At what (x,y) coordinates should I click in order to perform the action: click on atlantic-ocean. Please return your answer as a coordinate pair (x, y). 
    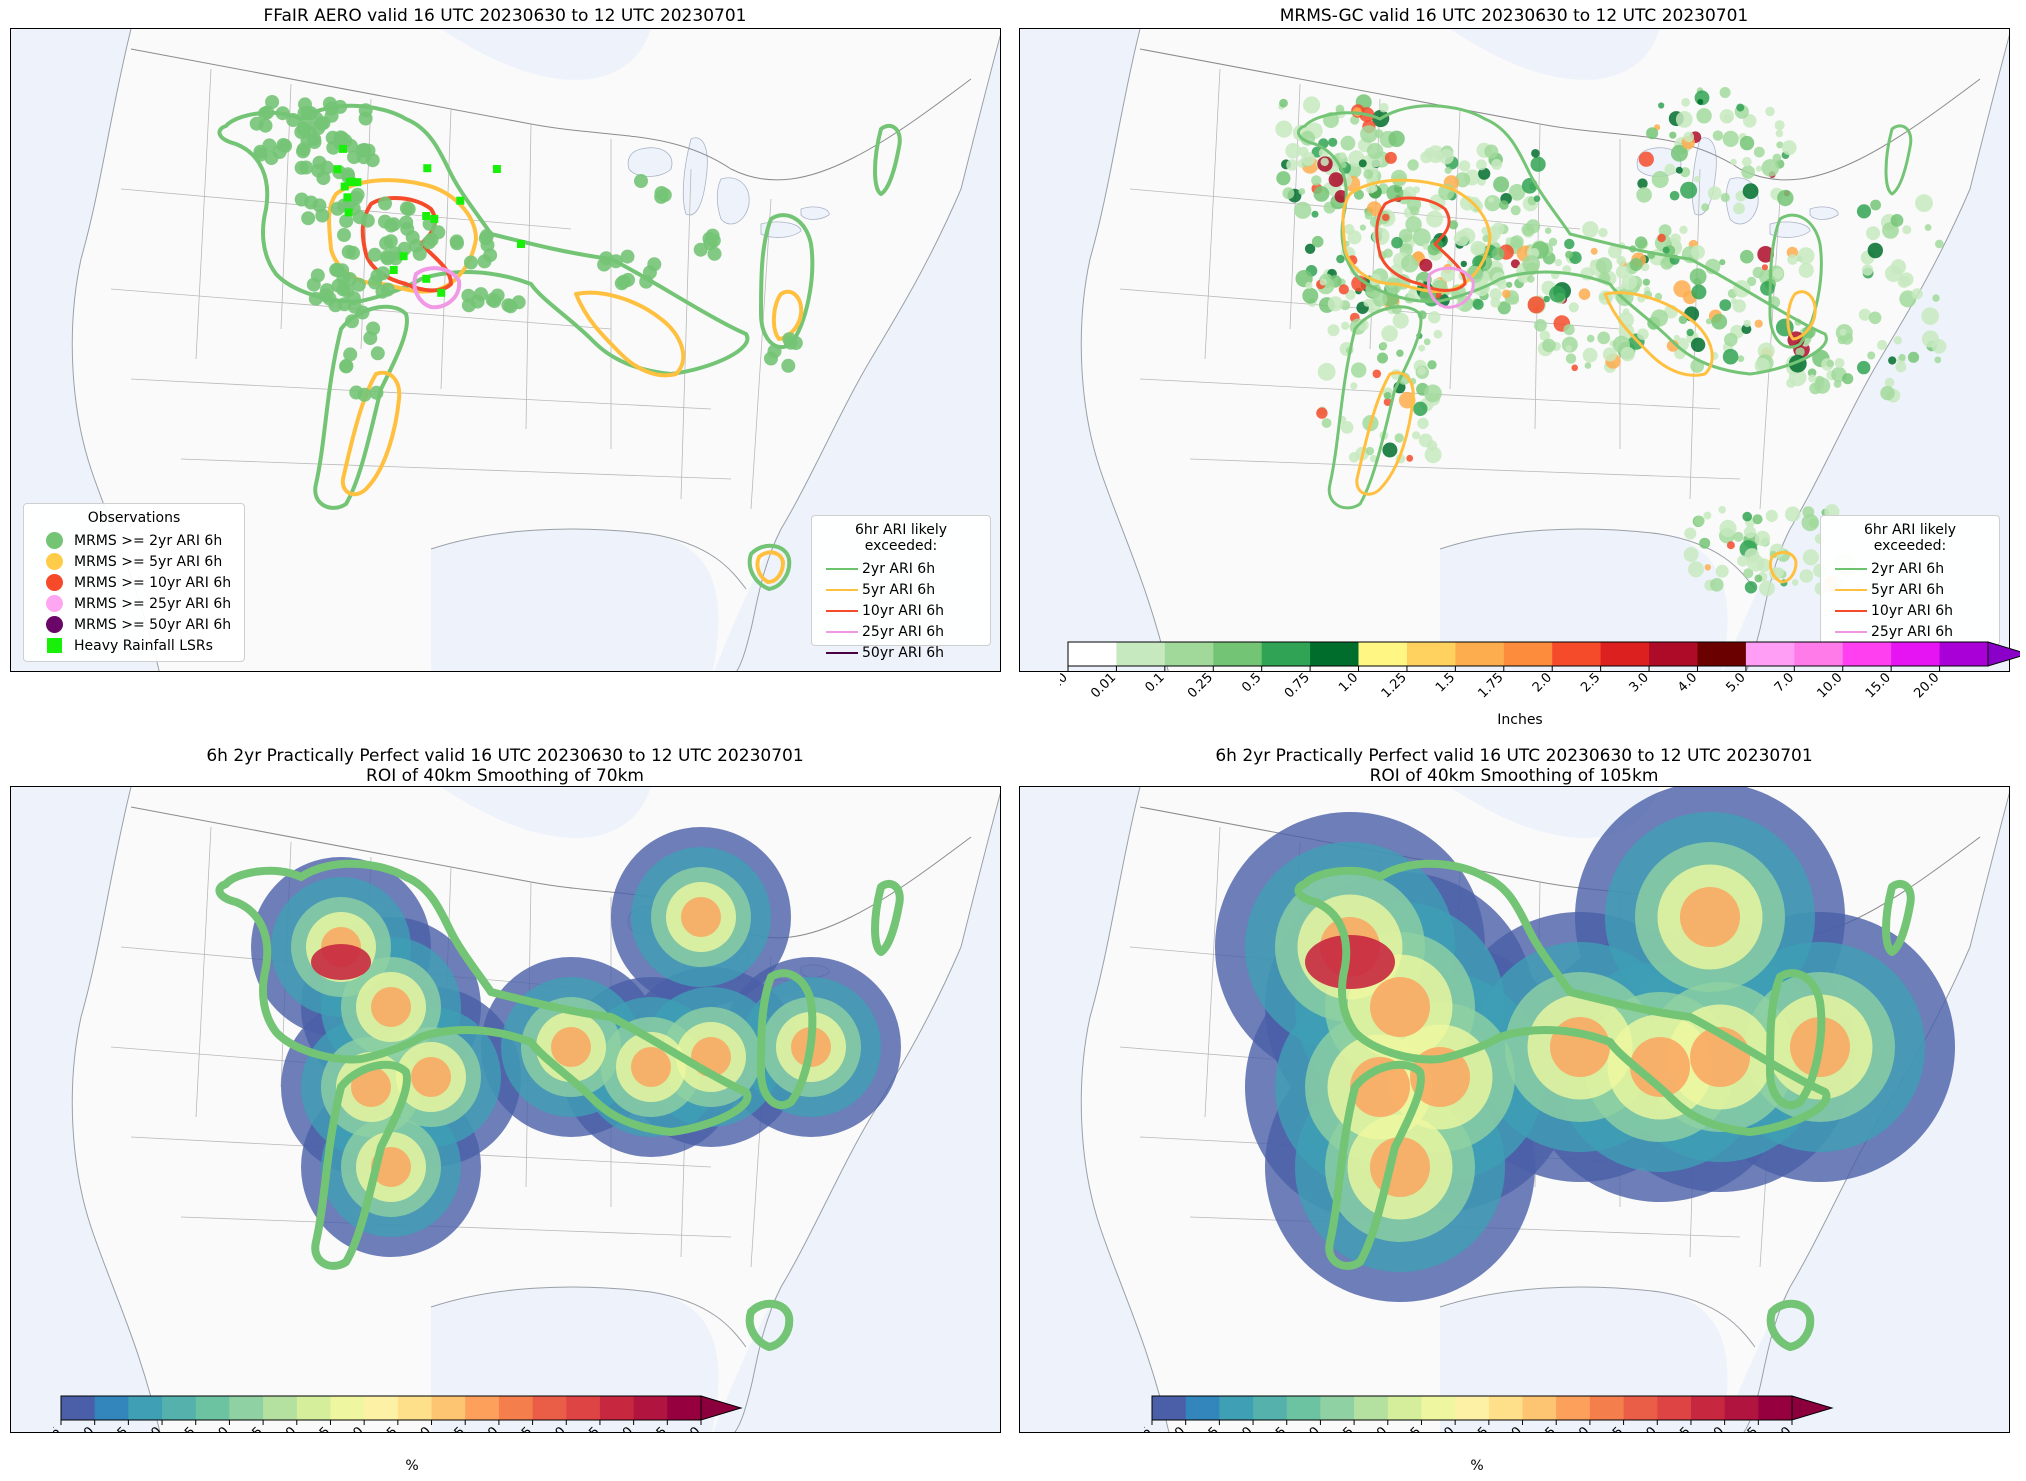
    Looking at the image, I should click on (1865, 1113).